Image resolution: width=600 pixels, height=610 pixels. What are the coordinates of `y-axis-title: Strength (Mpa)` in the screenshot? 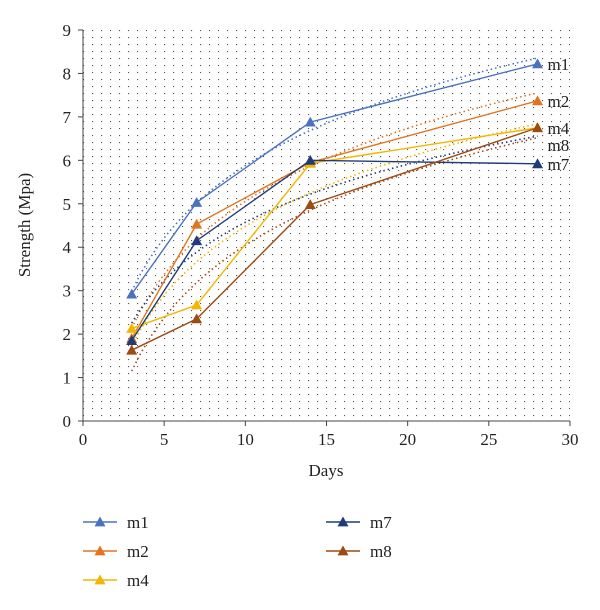 It's located at (24, 225).